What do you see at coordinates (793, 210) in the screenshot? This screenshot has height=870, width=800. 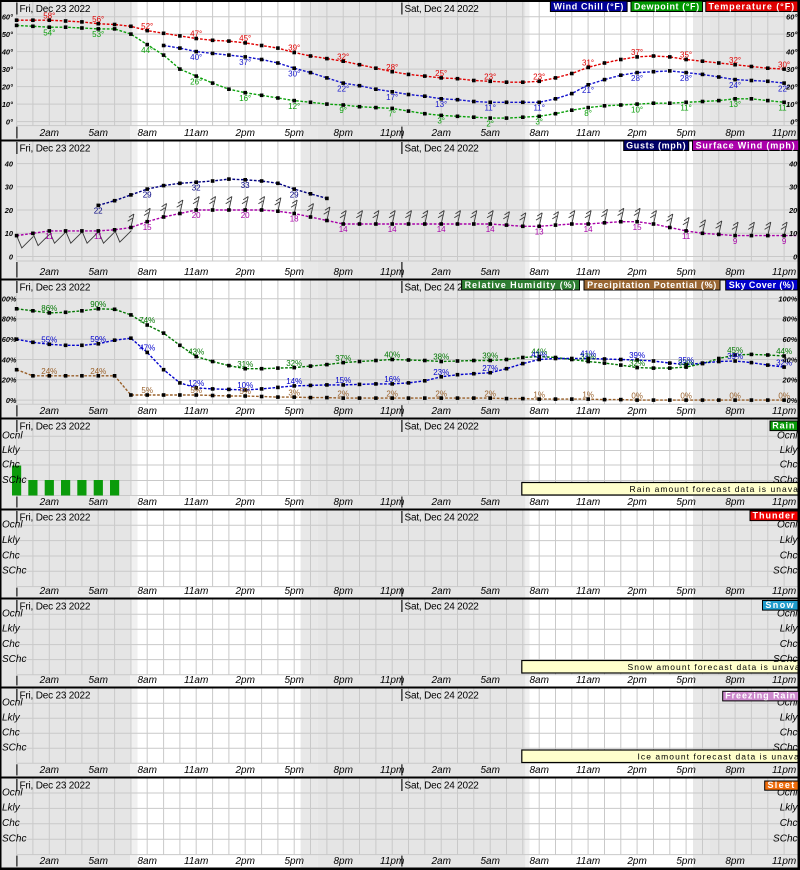 I see `svg-text: 20` at bounding box center [793, 210].